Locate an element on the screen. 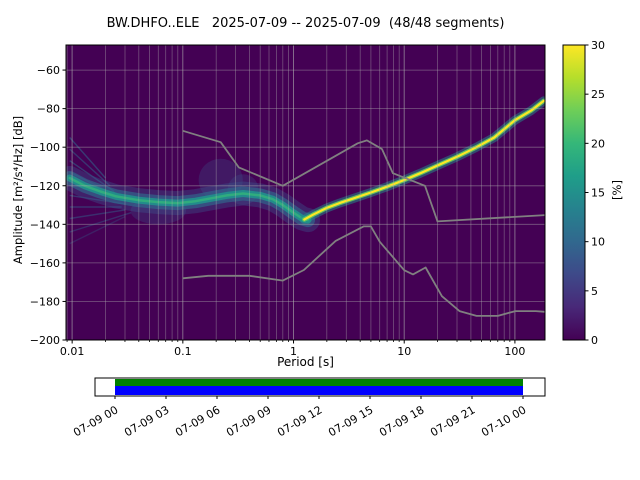  y-tick-label: −140 is located at coordinates (45, 224).